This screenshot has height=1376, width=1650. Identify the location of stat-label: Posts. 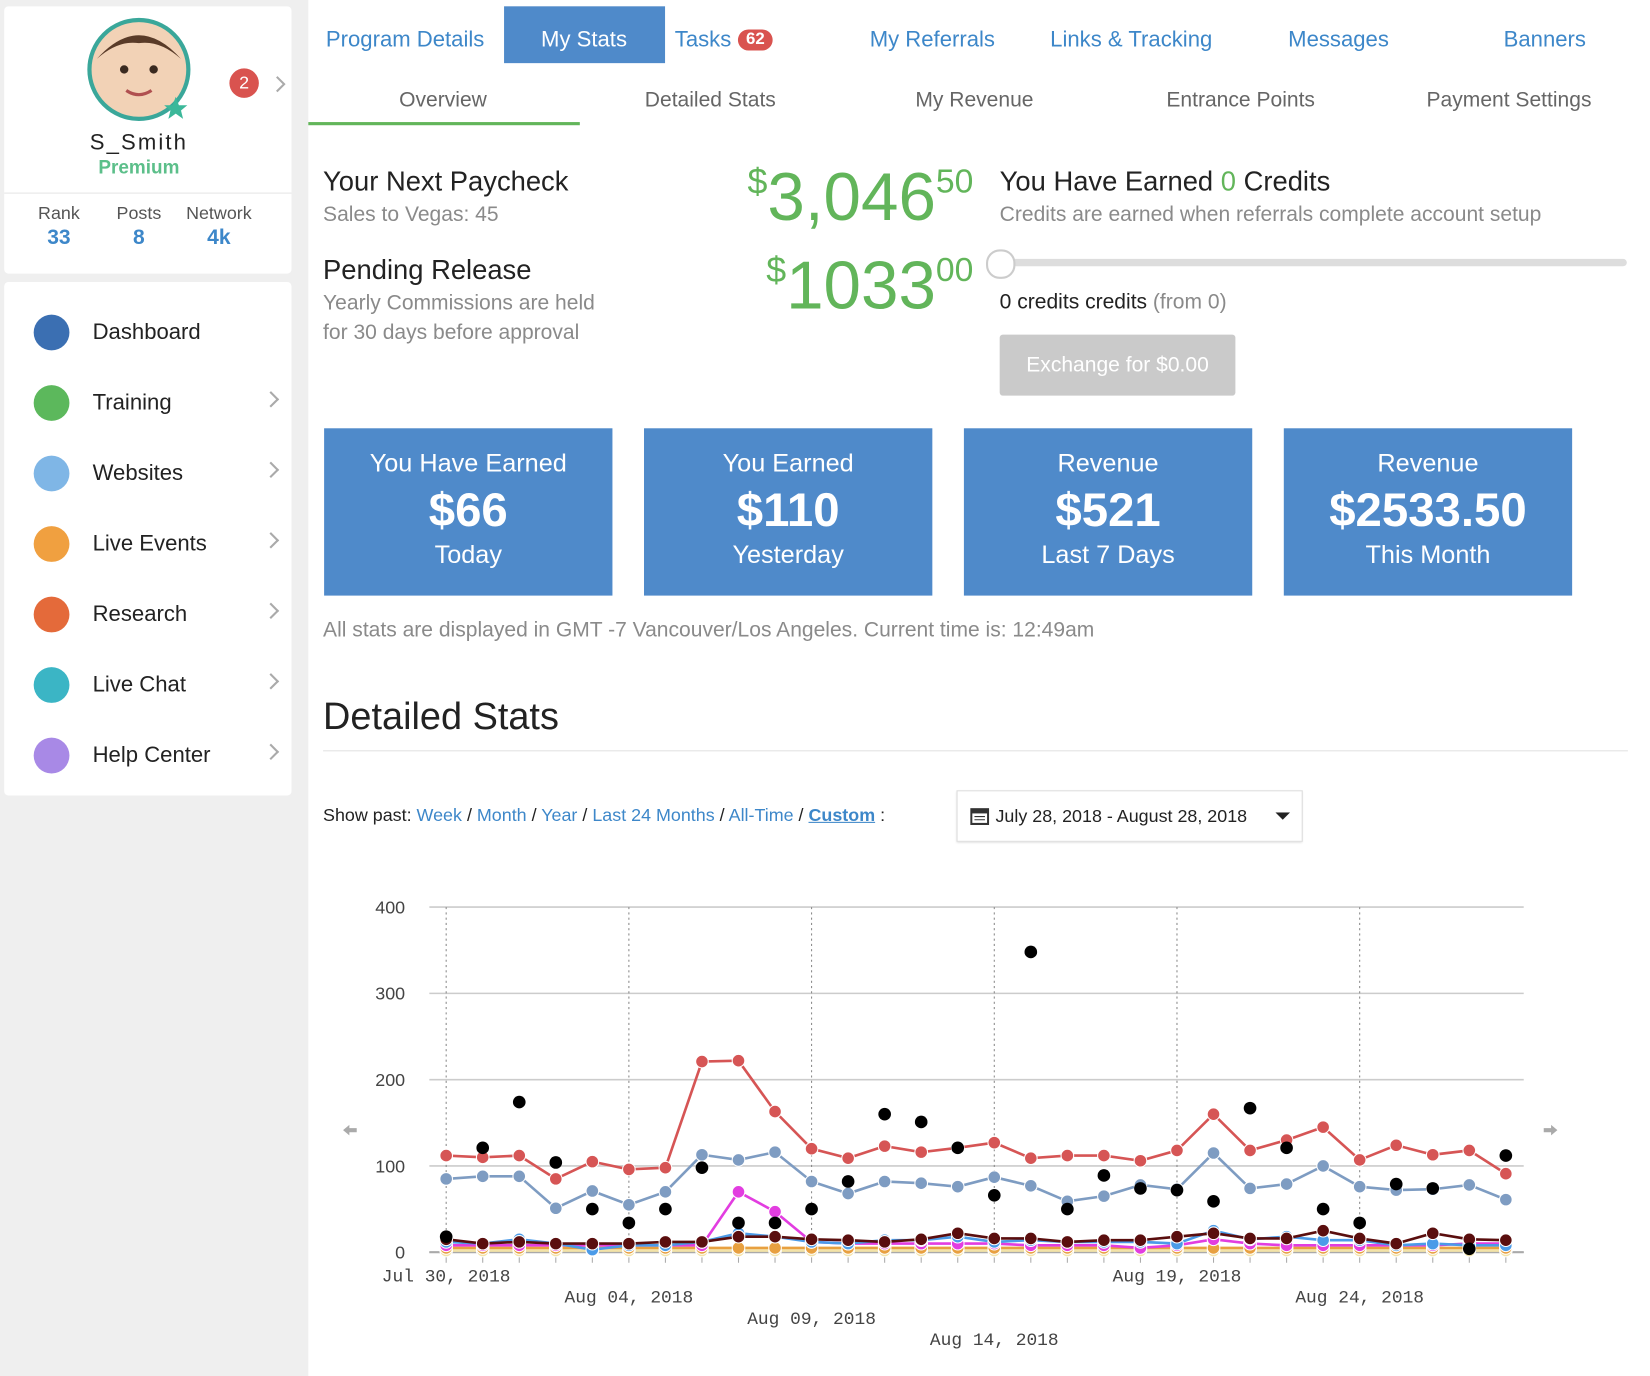
(139, 213).